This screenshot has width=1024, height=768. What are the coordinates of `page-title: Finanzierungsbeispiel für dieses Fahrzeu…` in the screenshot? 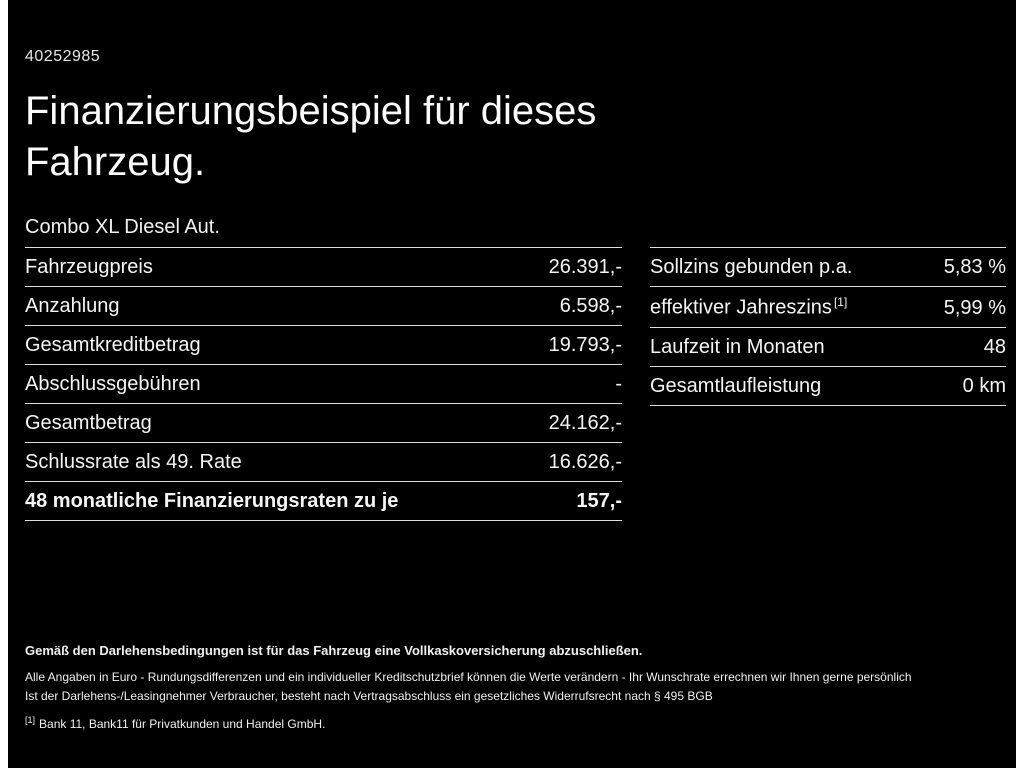 It's located at (515, 137).